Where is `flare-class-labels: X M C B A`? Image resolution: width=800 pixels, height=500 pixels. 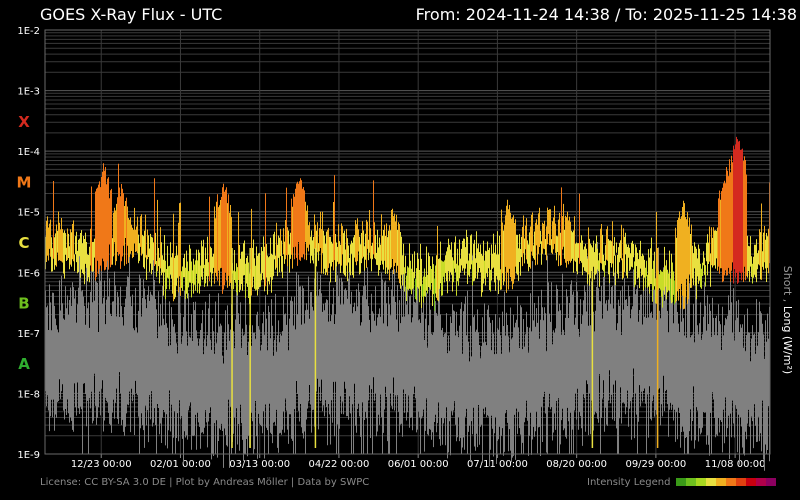
flare-class-labels: X M C B A is located at coordinates (24, 243).